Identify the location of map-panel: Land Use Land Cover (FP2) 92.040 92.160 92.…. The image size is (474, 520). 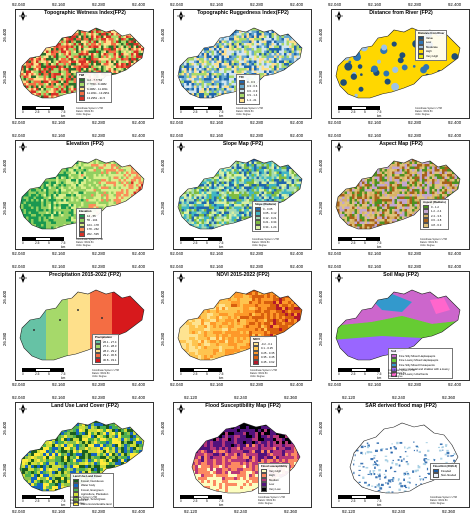
(79, 456).